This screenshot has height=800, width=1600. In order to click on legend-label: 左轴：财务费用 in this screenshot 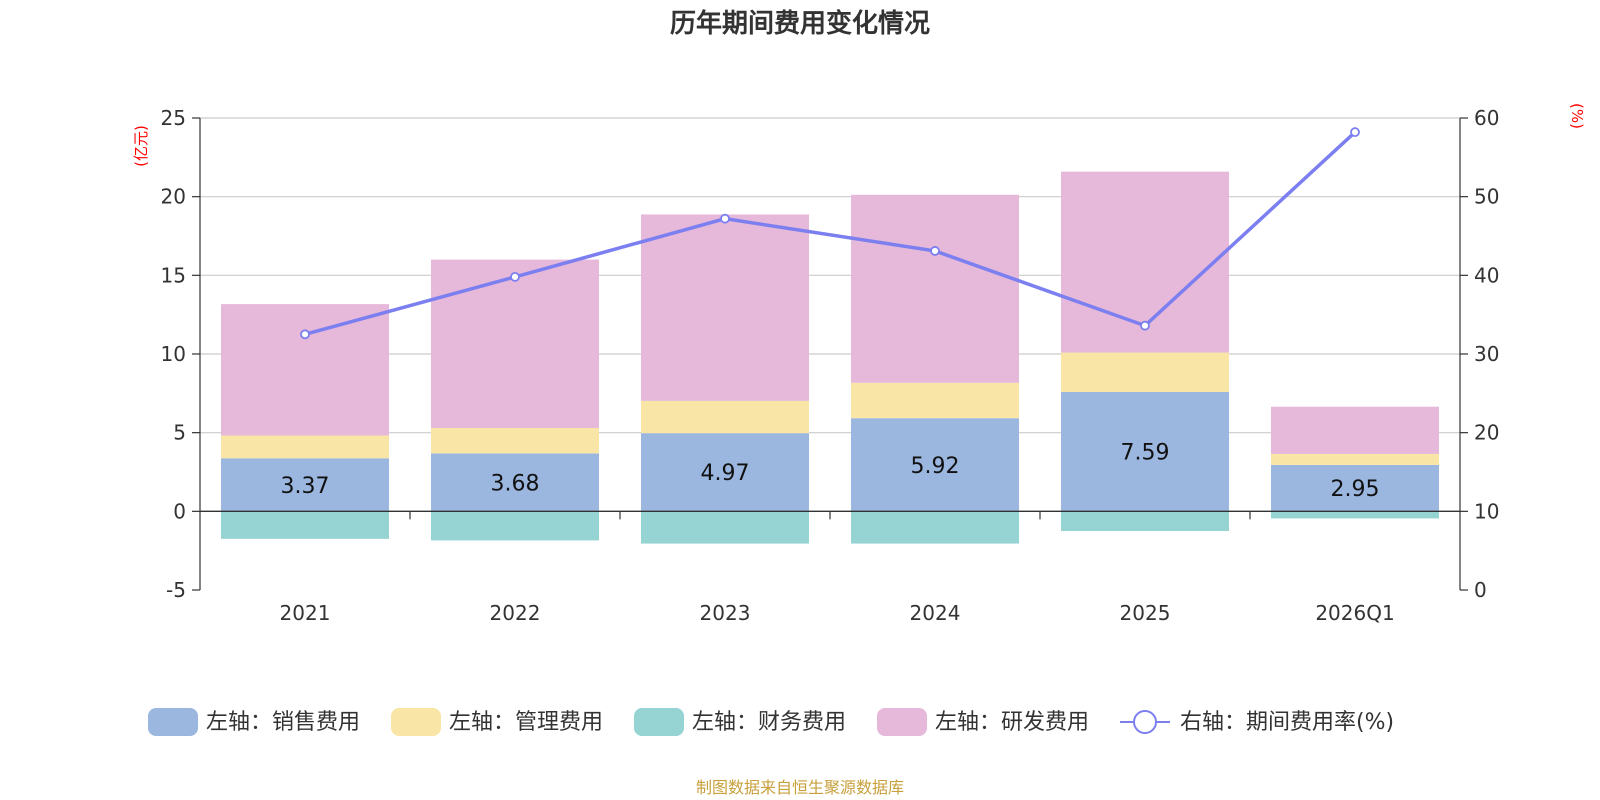, I will do `click(769, 722)`.